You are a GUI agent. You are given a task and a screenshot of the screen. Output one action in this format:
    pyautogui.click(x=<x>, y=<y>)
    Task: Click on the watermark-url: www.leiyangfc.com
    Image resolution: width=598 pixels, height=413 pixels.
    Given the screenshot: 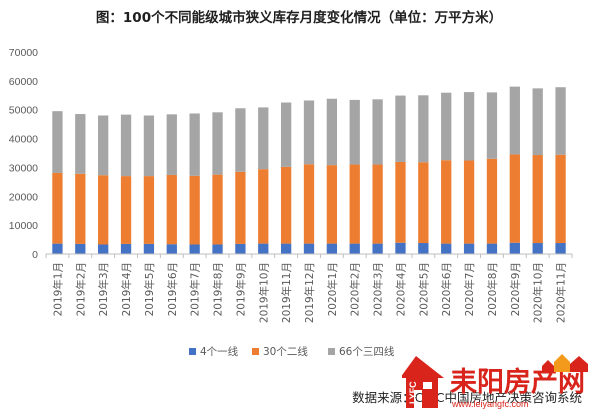 What is the action you would take?
    pyautogui.click(x=490, y=404)
    